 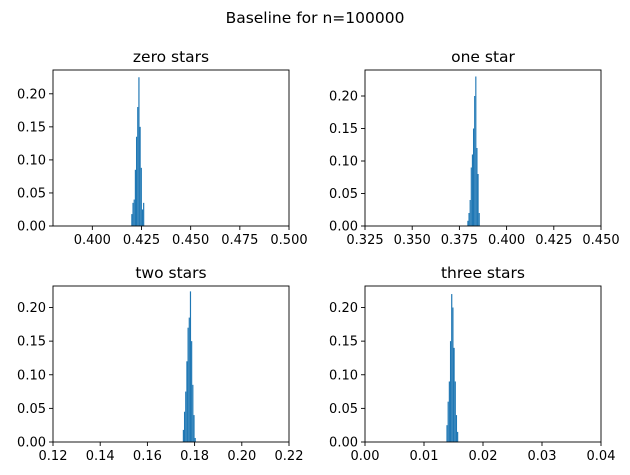 I want to click on y-tick-label-three-stars-0: 0.00, so click(x=343, y=443).